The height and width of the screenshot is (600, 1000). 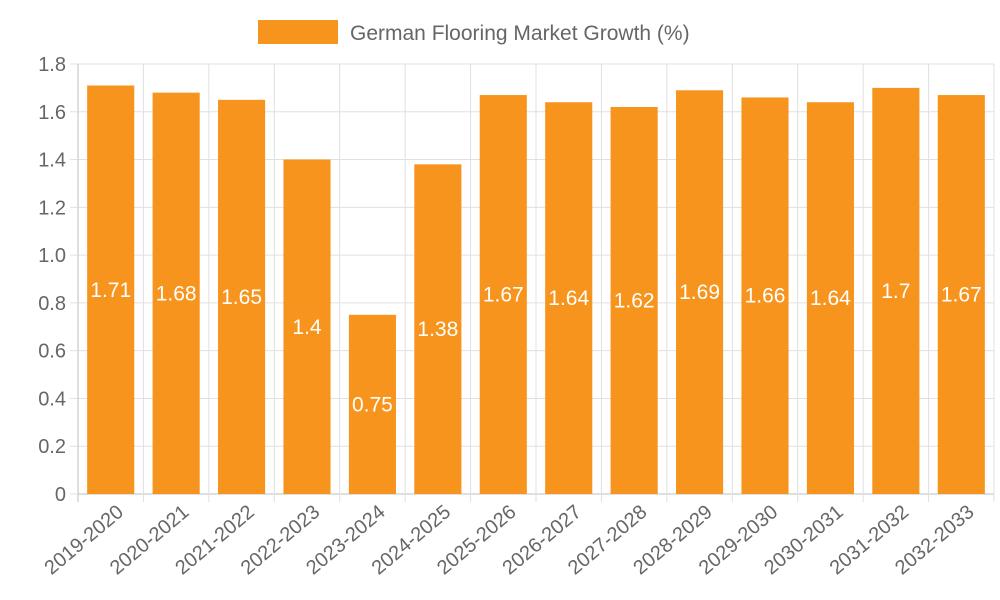 I want to click on data-label: 1.69, so click(x=699, y=292).